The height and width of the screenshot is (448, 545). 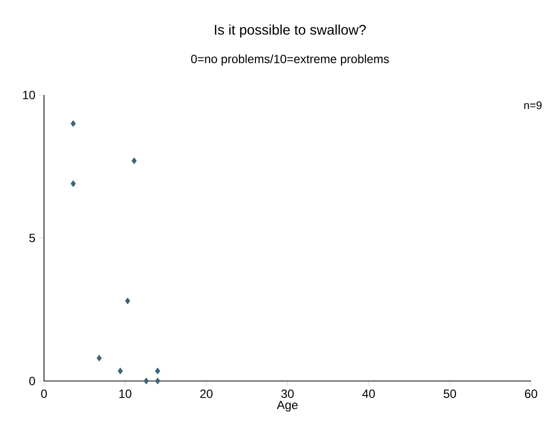 I want to click on y-tick-label: 5, so click(x=32, y=238).